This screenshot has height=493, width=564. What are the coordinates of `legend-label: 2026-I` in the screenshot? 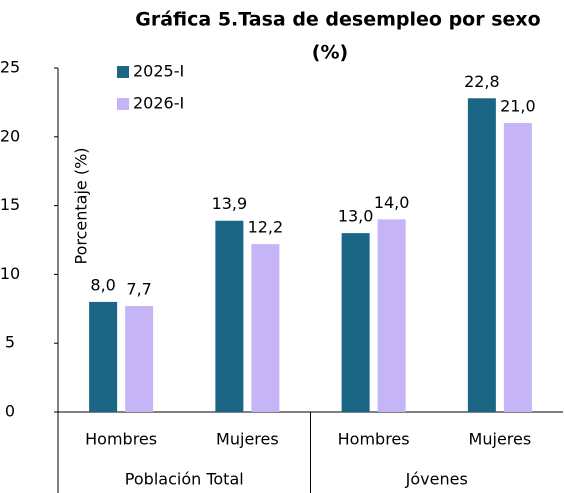 It's located at (158, 103).